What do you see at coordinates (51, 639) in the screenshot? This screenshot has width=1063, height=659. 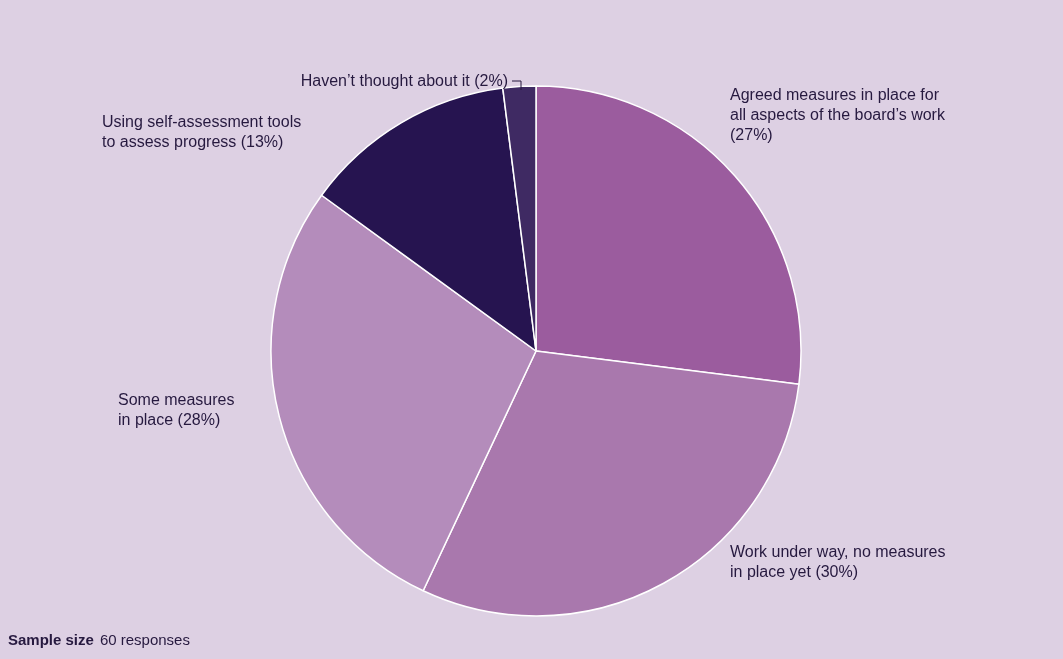 I see `text: Sample size` at bounding box center [51, 639].